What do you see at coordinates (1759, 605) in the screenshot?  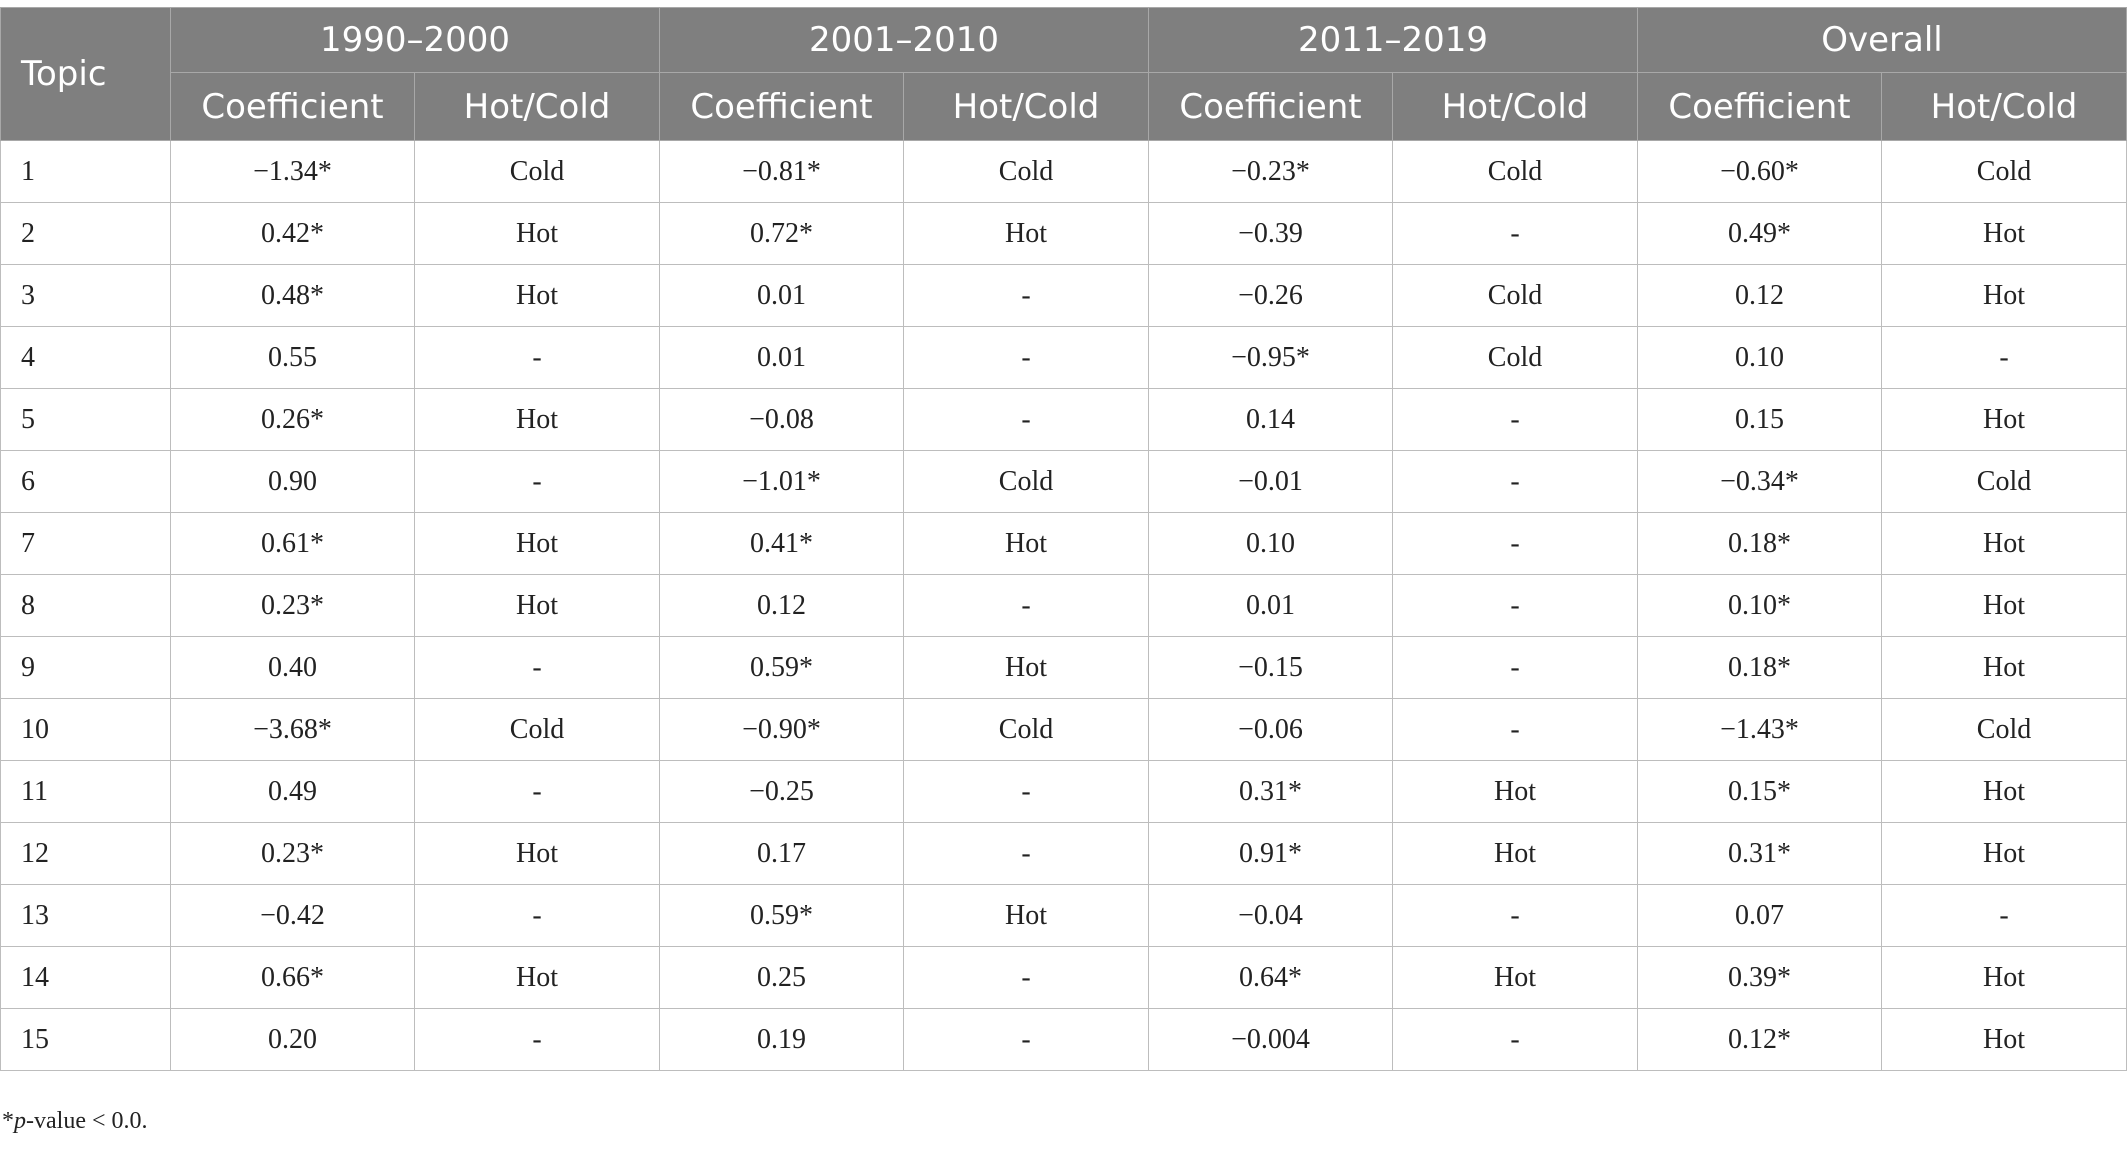 I see `coefficient-cell: 0.10*` at bounding box center [1759, 605].